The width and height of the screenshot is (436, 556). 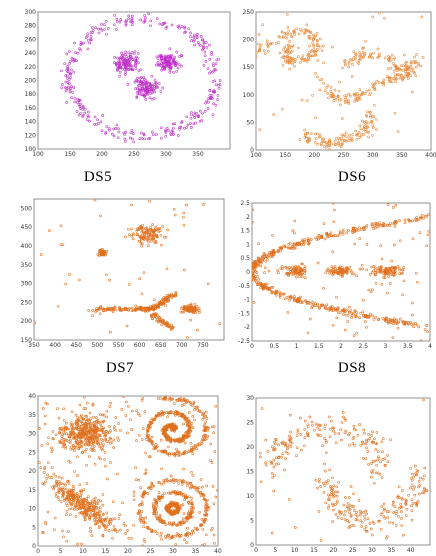 What do you see at coordinates (343, 81) in the screenshot?
I see `plot-frame` at bounding box center [343, 81].